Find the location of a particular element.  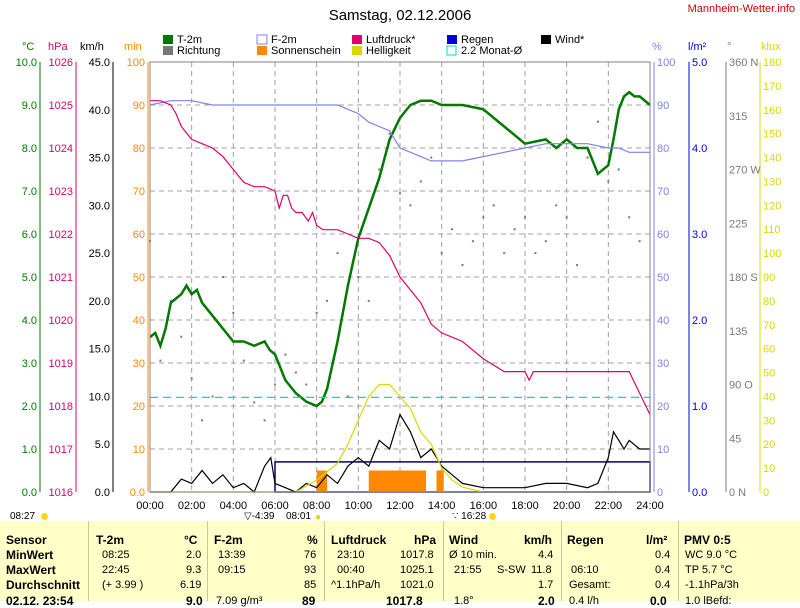

y-tick-label-light: 50 is located at coordinates (769, 374).